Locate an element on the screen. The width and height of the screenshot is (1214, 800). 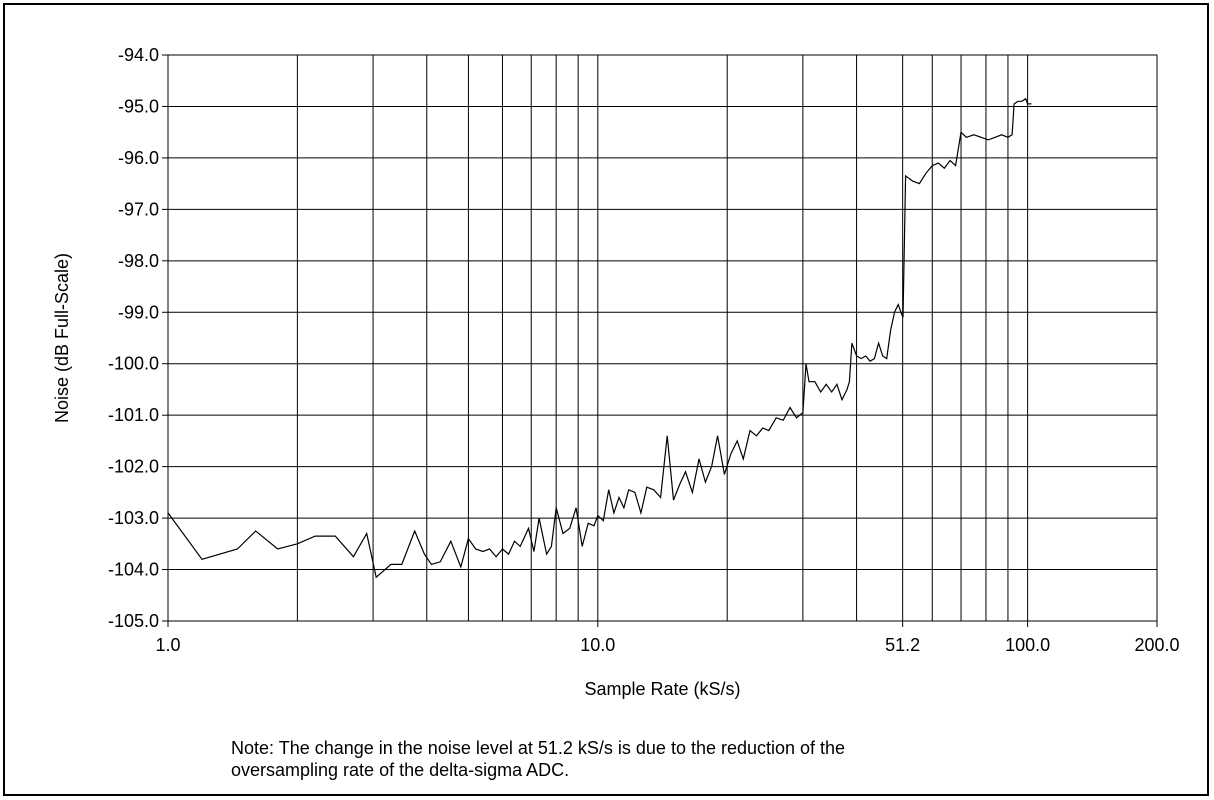
y-tick-label: -103.0 is located at coordinates (133, 518).